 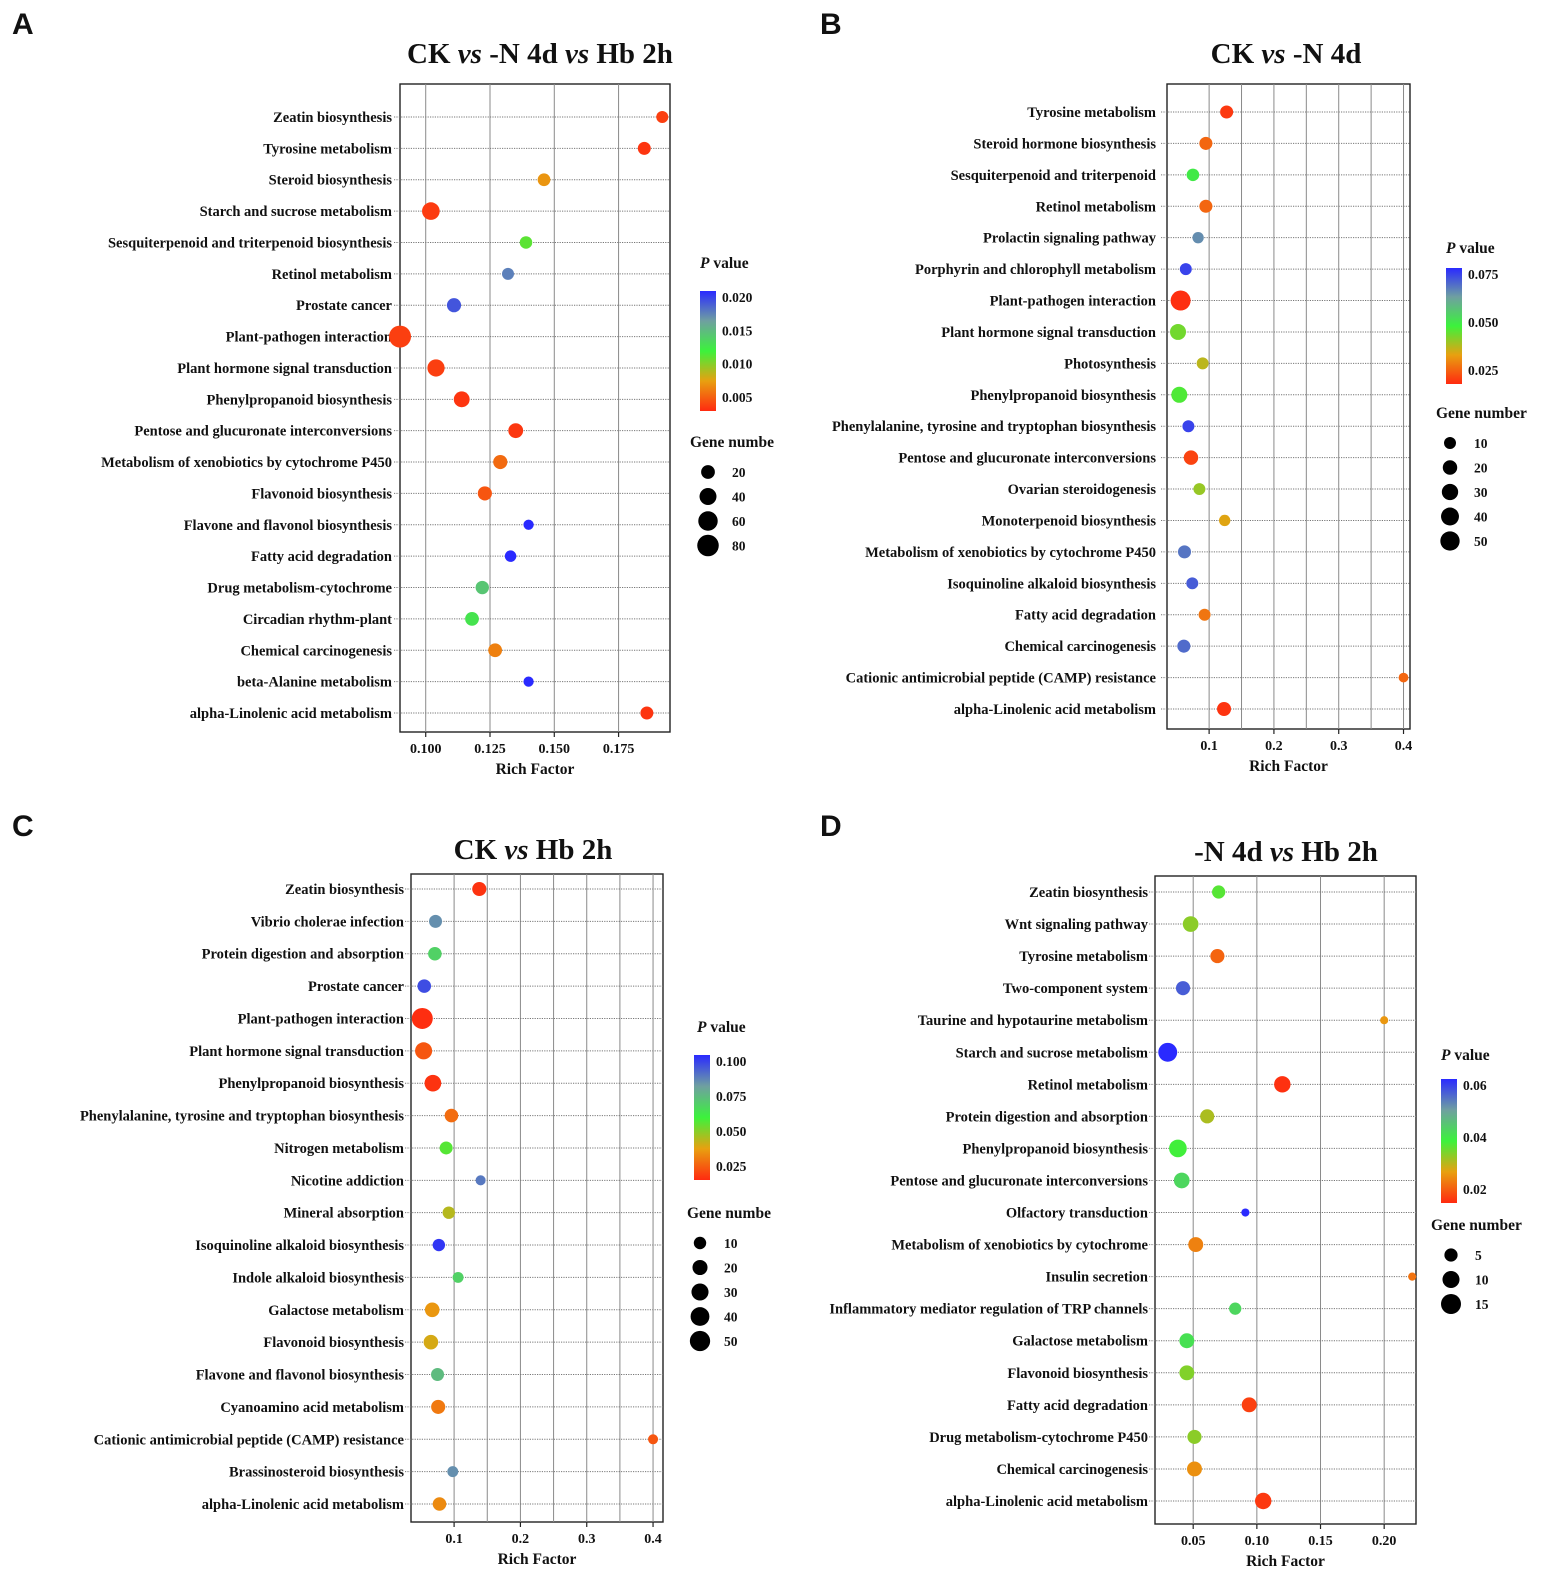 What do you see at coordinates (296, 212) in the screenshot?
I see `category-label: Starch and sucrose metabolism` at bounding box center [296, 212].